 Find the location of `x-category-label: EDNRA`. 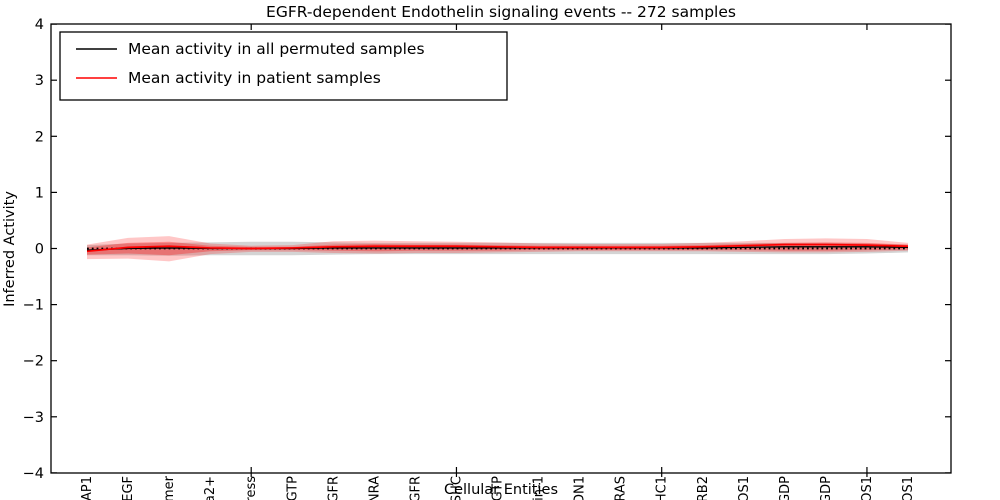

x-category-label: EDNRA is located at coordinates (374, 488).